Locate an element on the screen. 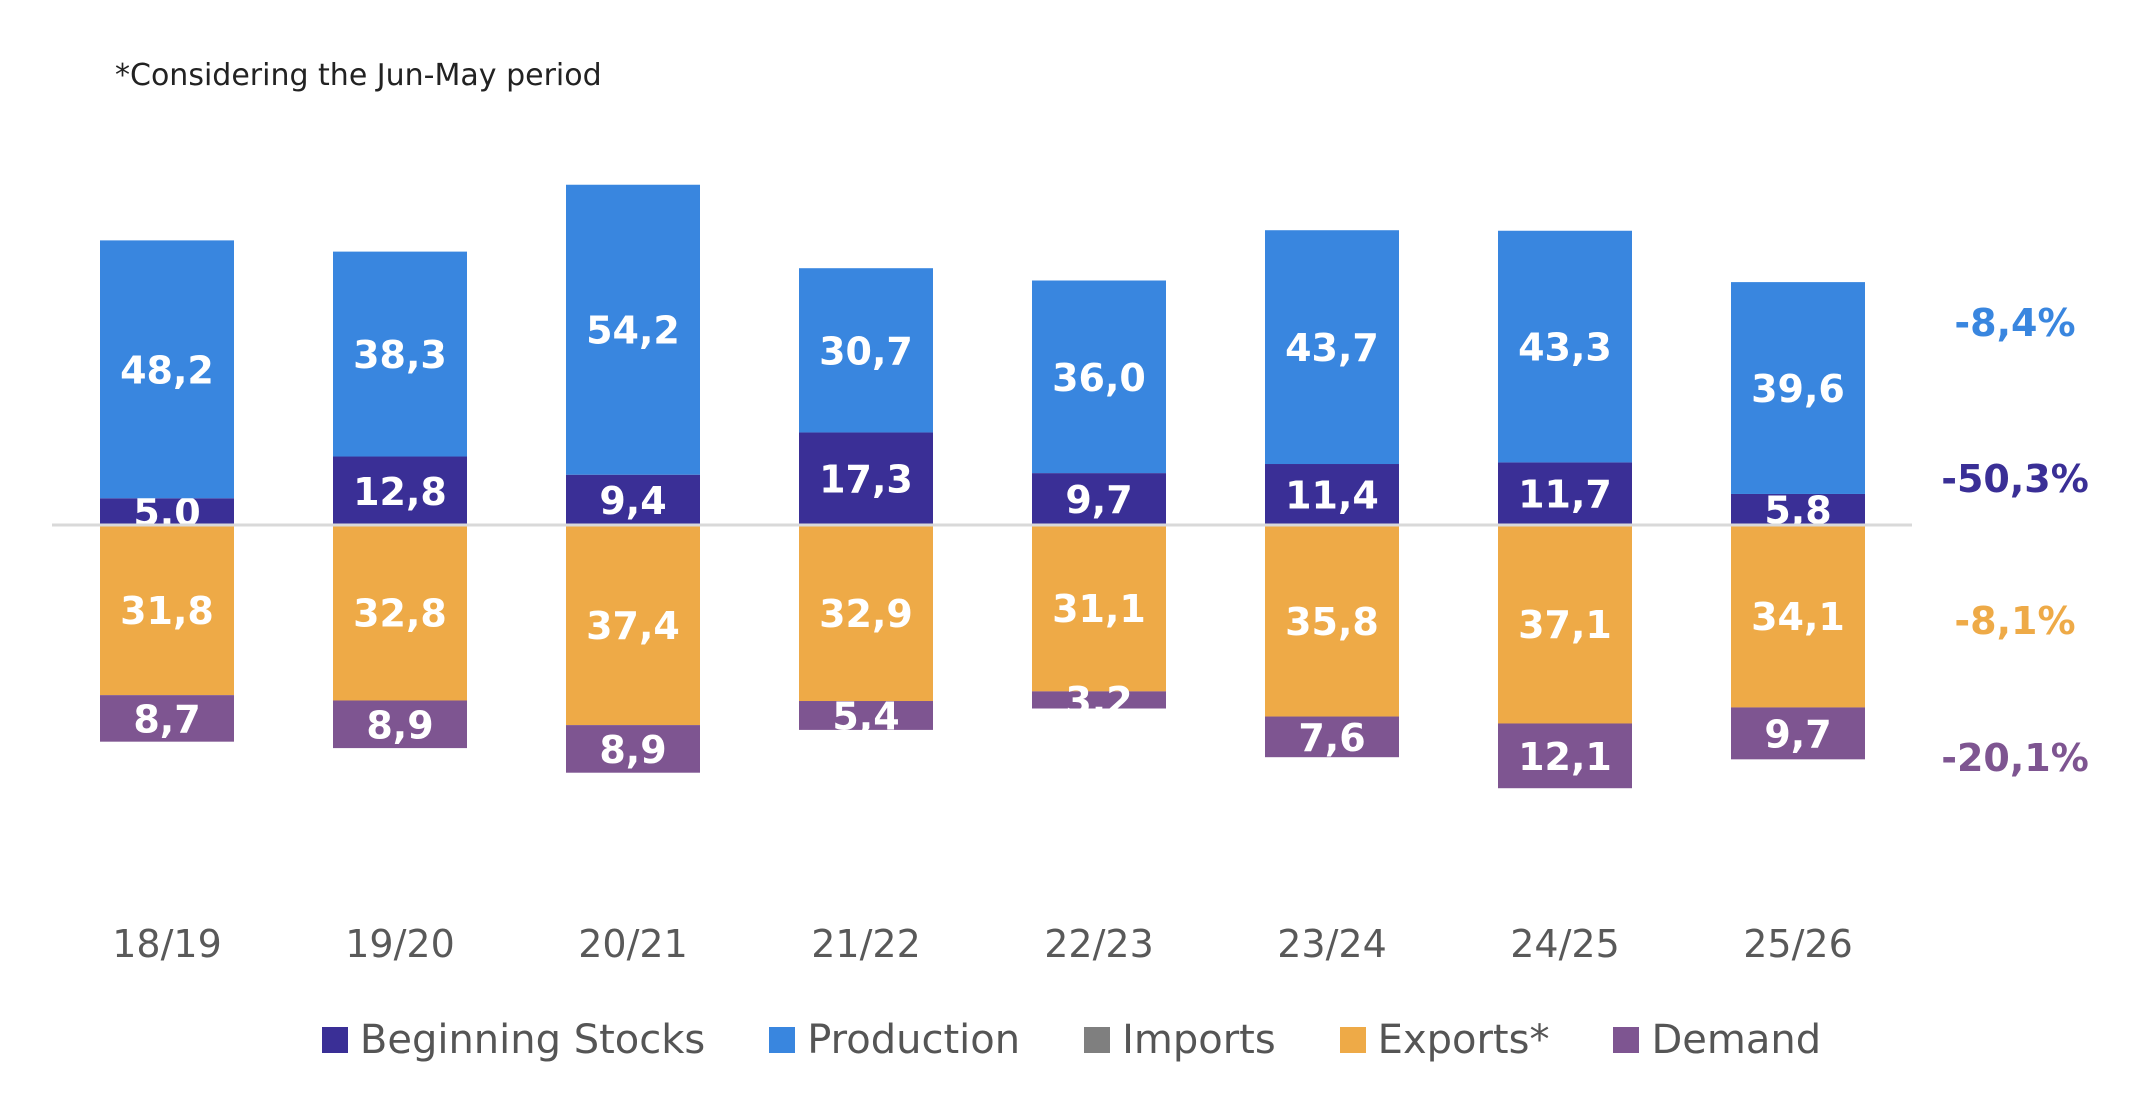 The height and width of the screenshot is (1105, 2143). data-label-beginning-stocks-21-22: 17,3 is located at coordinates (866, 480).